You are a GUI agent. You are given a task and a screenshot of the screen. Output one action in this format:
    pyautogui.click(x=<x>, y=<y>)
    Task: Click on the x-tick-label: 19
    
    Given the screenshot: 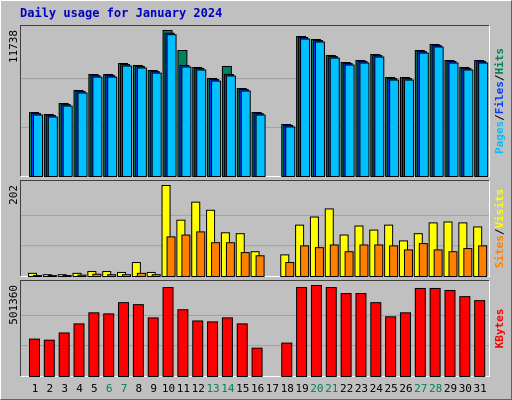 What is the action you would take?
    pyautogui.click(x=301, y=388)
    